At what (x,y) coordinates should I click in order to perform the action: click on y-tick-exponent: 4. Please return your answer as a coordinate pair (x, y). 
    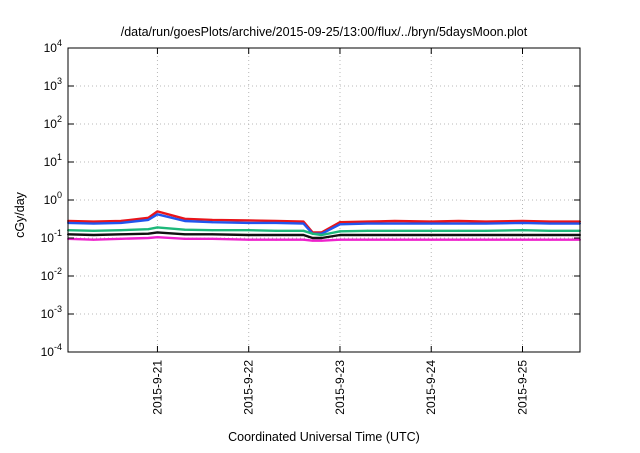
    Looking at the image, I should click on (59, 43).